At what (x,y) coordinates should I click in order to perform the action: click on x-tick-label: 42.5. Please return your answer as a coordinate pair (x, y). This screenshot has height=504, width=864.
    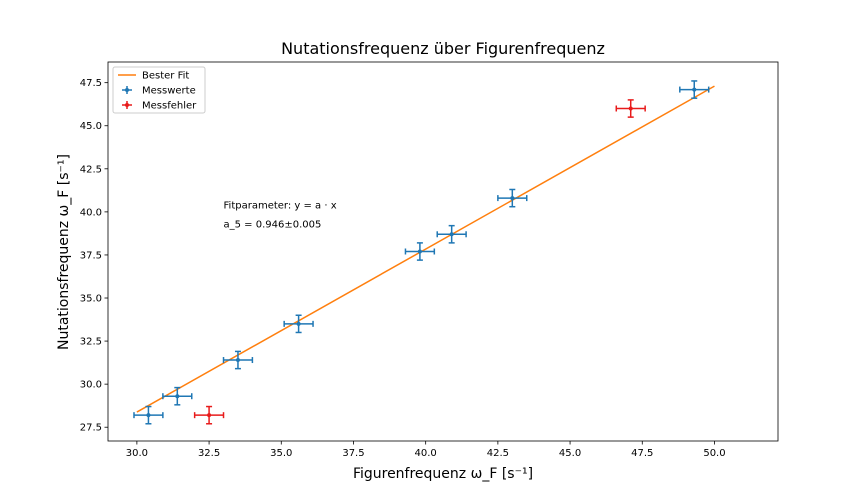
    Looking at the image, I should click on (498, 453).